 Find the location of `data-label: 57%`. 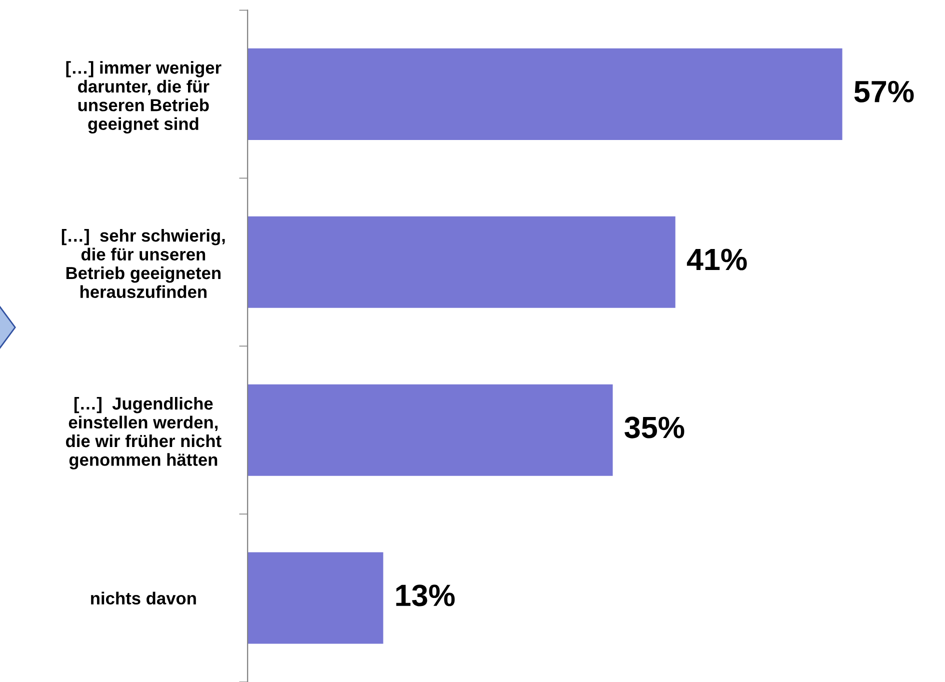

data-label: 57% is located at coordinates (884, 91).